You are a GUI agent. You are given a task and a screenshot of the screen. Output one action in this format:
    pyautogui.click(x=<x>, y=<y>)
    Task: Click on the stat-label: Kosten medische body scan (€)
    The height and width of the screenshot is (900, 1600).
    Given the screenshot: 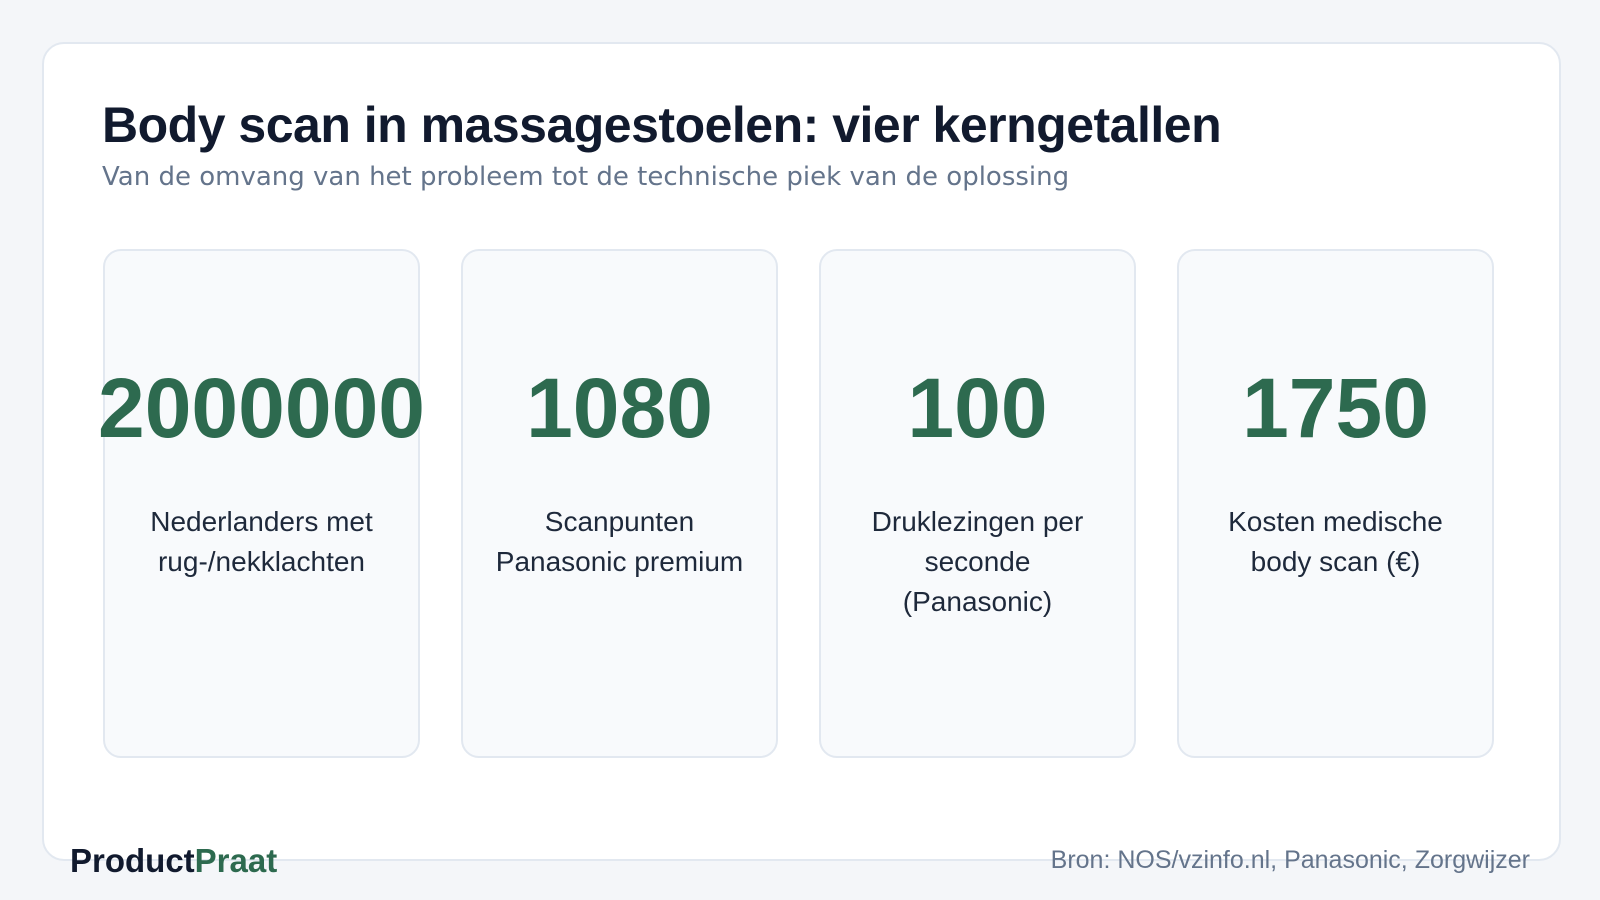 What is the action you would take?
    pyautogui.click(x=1335, y=541)
    